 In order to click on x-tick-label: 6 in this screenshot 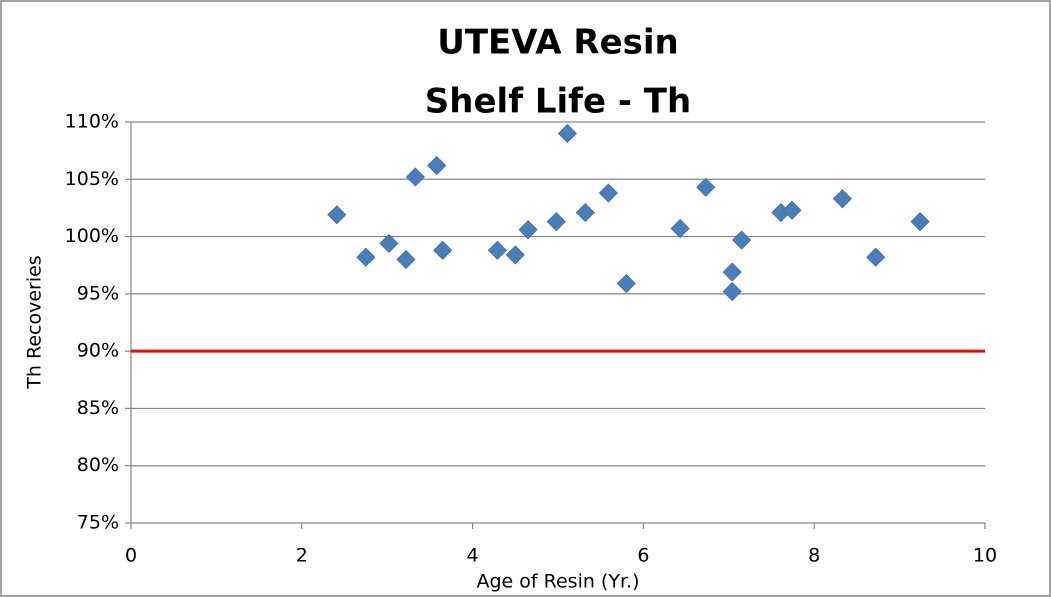, I will do `click(643, 556)`.